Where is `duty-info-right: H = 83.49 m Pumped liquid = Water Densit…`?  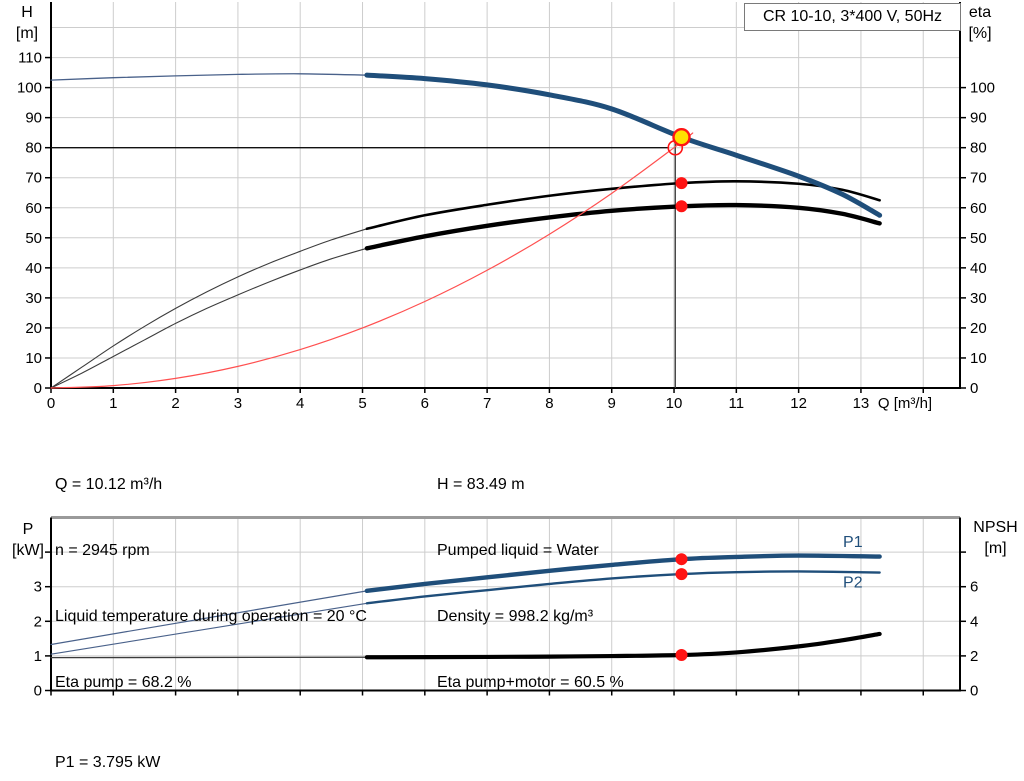 duty-info-right: H = 83.49 m Pumped liquid = Water Densit… is located at coordinates (530, 584).